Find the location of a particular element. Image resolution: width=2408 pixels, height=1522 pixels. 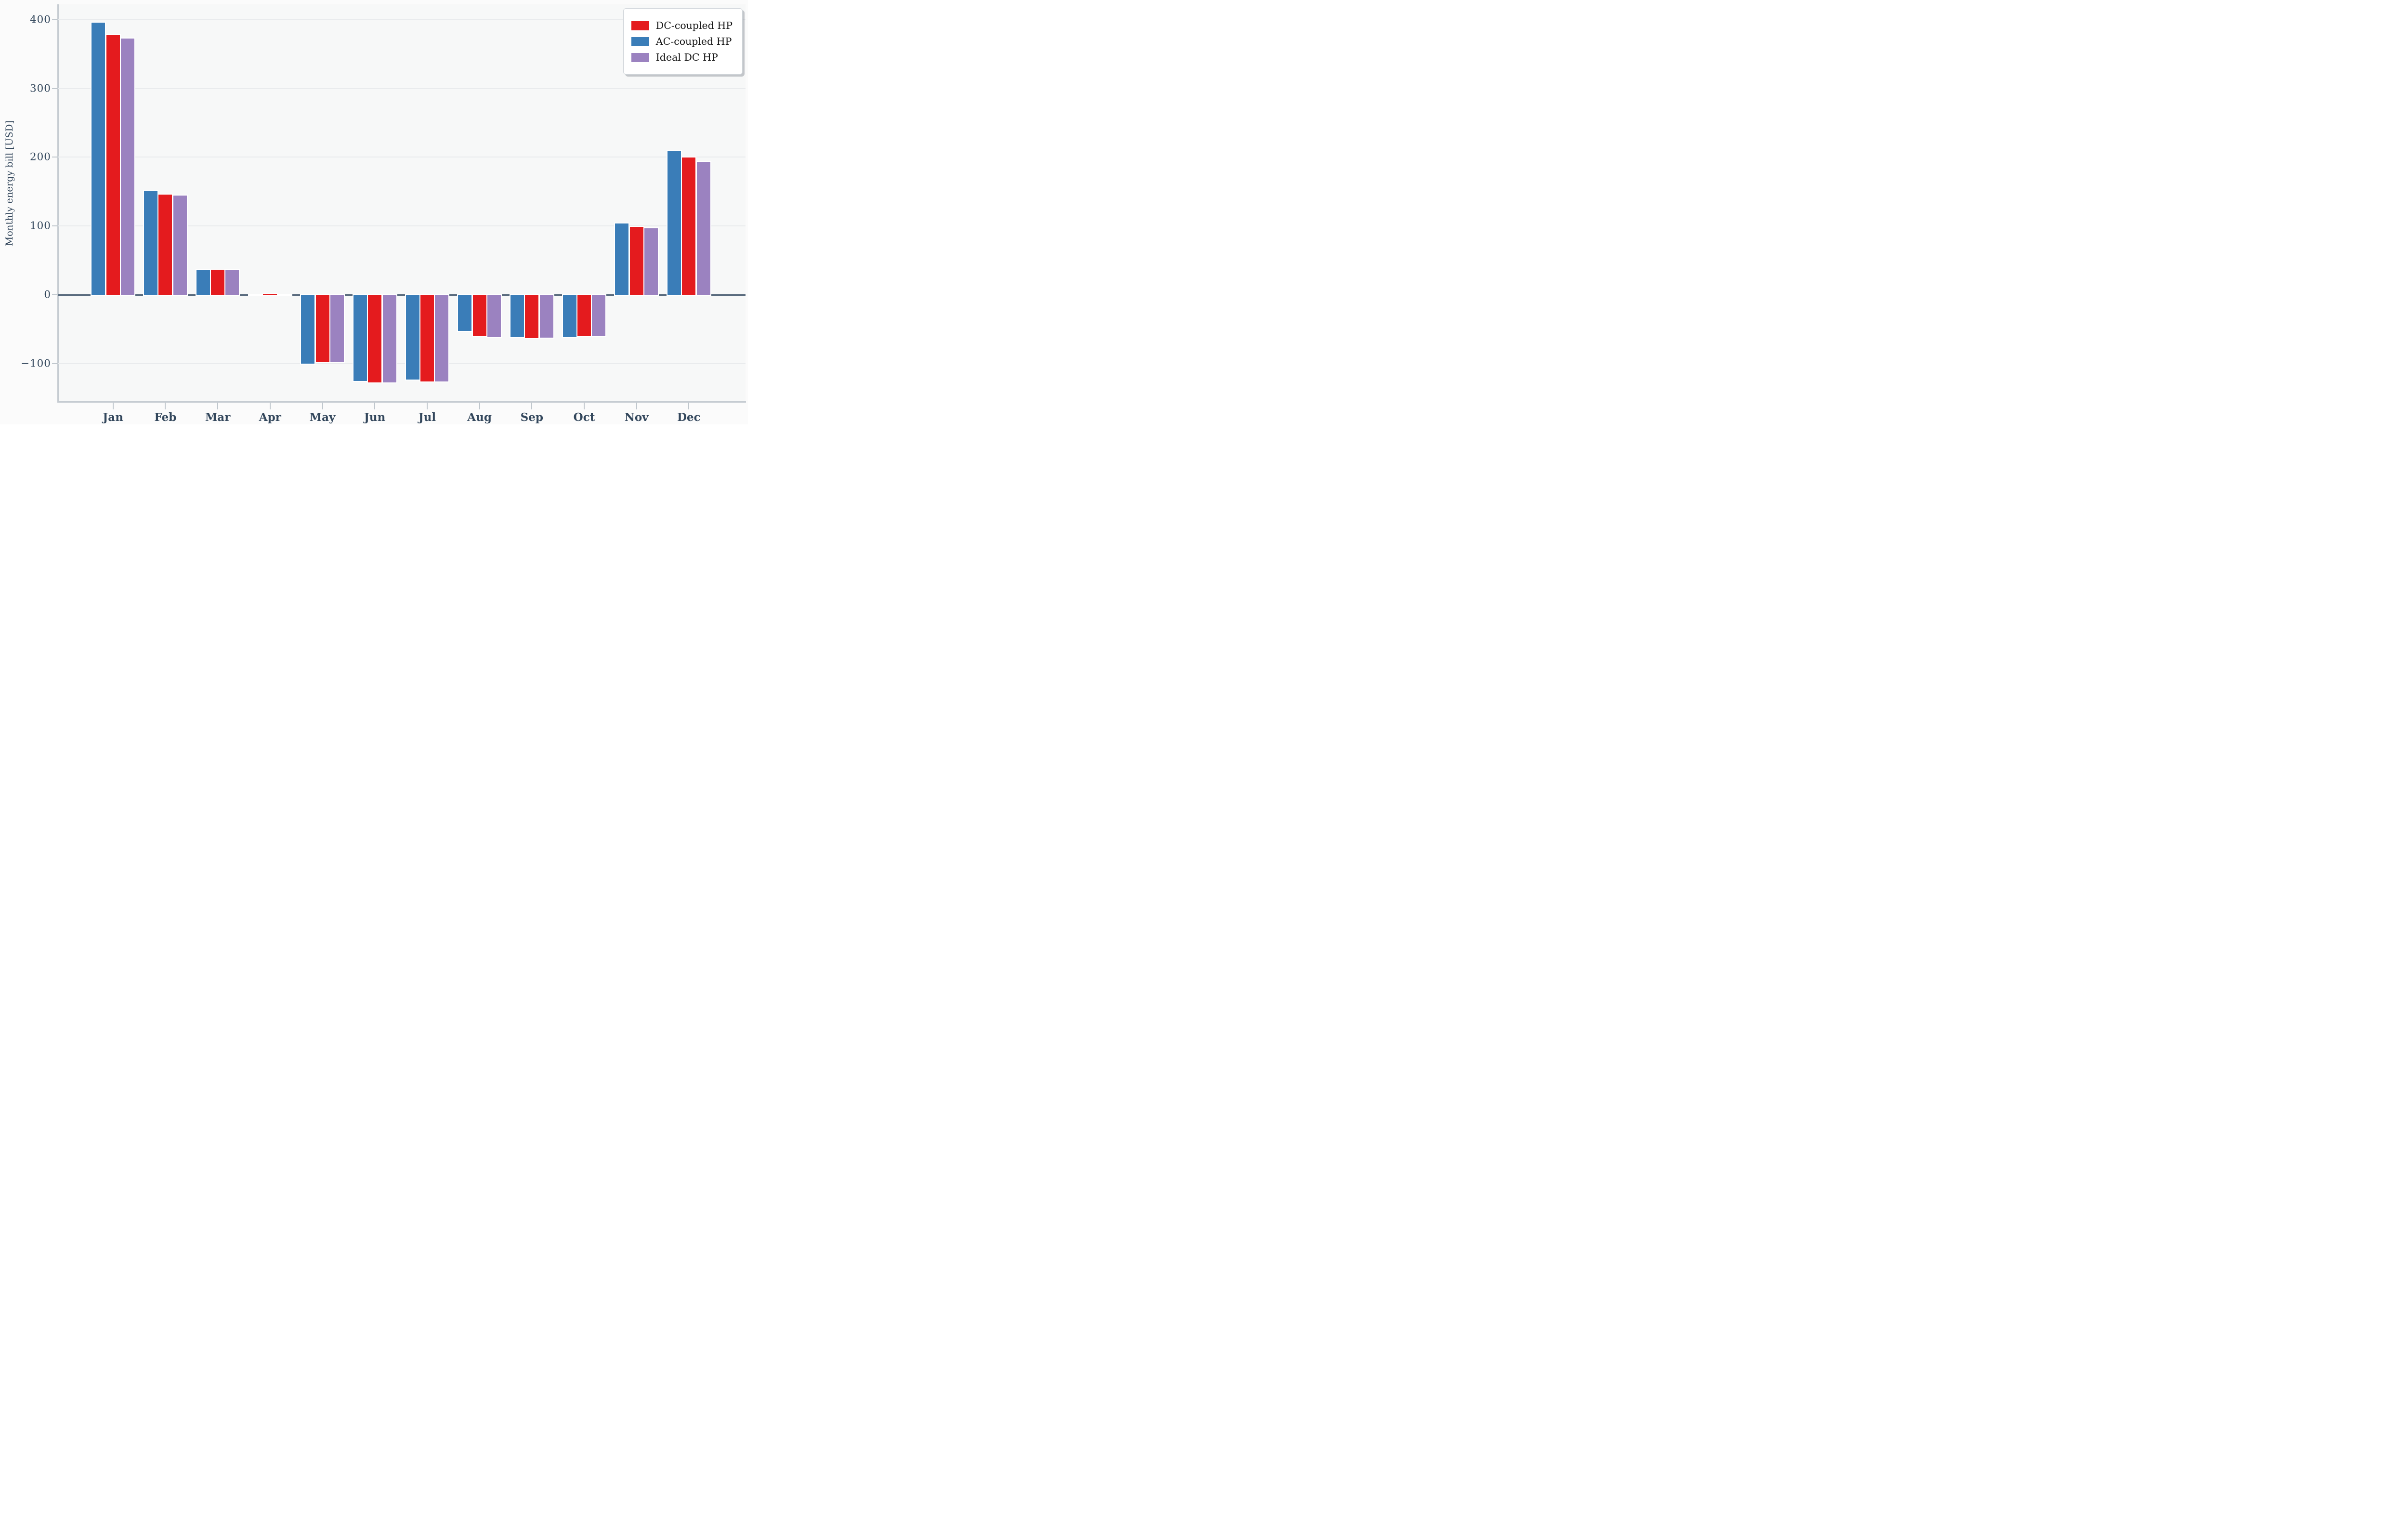

x-tick-label-jun: Jun is located at coordinates (375, 417).